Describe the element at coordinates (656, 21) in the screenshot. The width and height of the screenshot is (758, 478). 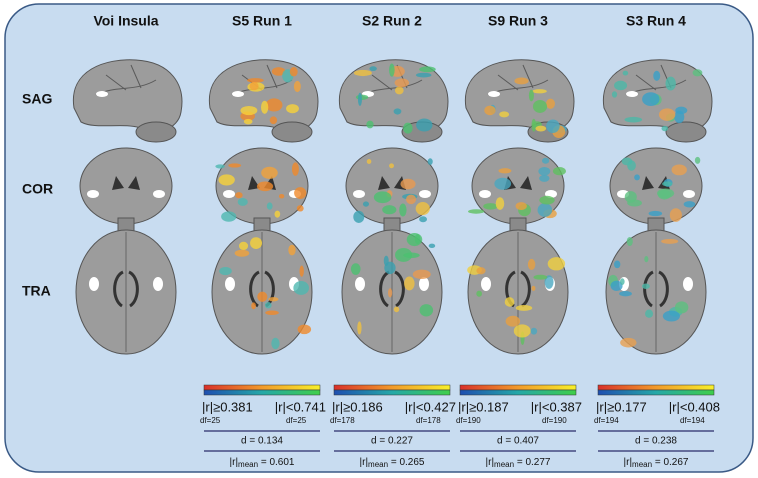
I see `column-title: S3 Run 4` at that location.